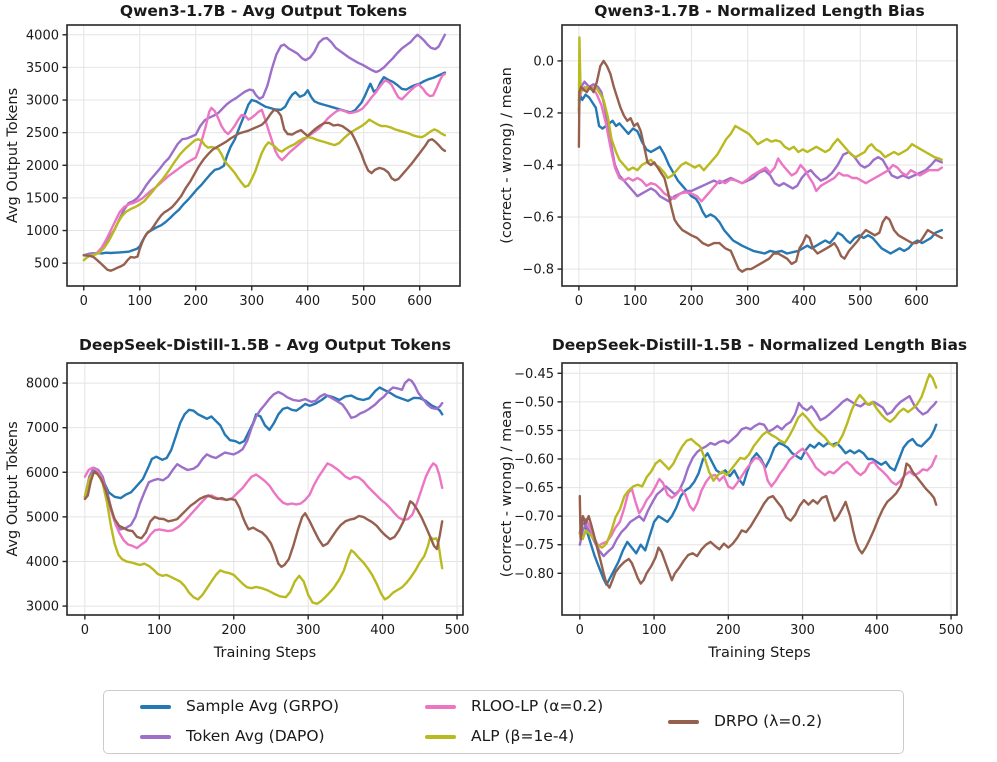 The height and width of the screenshot is (762, 997). What do you see at coordinates (42, 198) in the screenshot?
I see `y-tick-label: 1500` at bounding box center [42, 198].